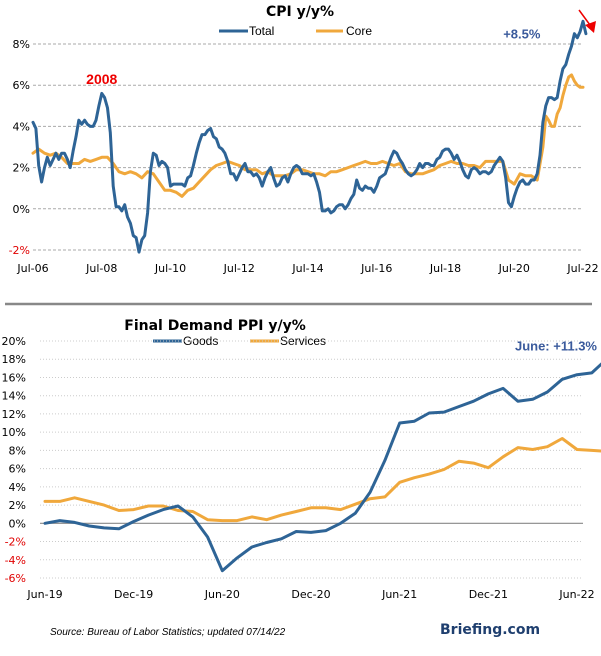  I want to click on x-tick-label: Jun-22, so click(576, 594).